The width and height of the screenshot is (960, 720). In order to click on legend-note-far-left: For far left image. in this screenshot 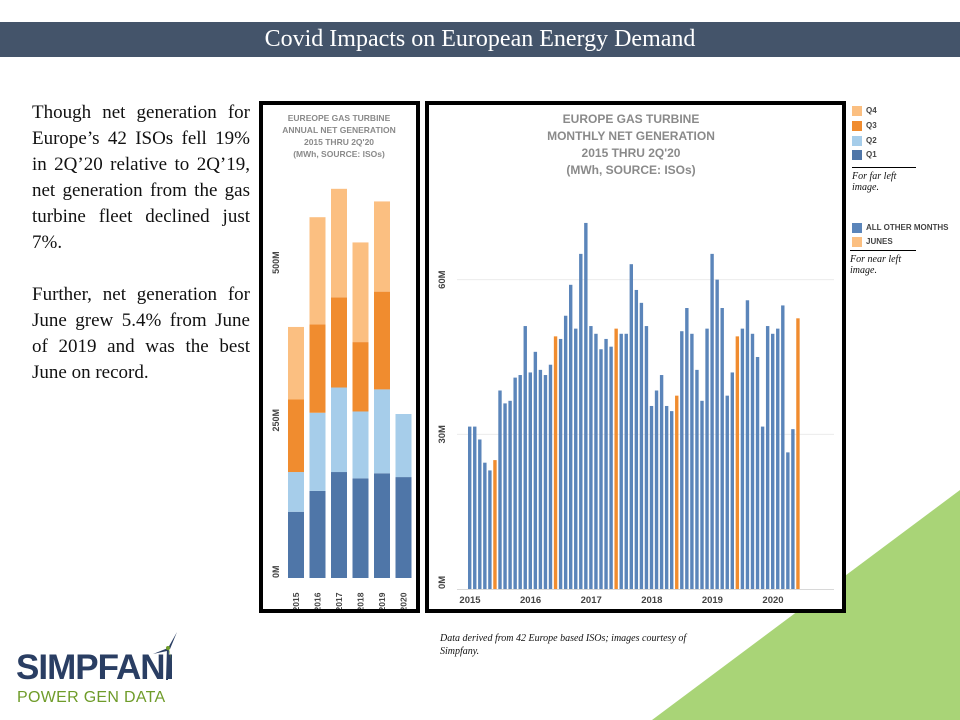, I will do `click(874, 182)`.